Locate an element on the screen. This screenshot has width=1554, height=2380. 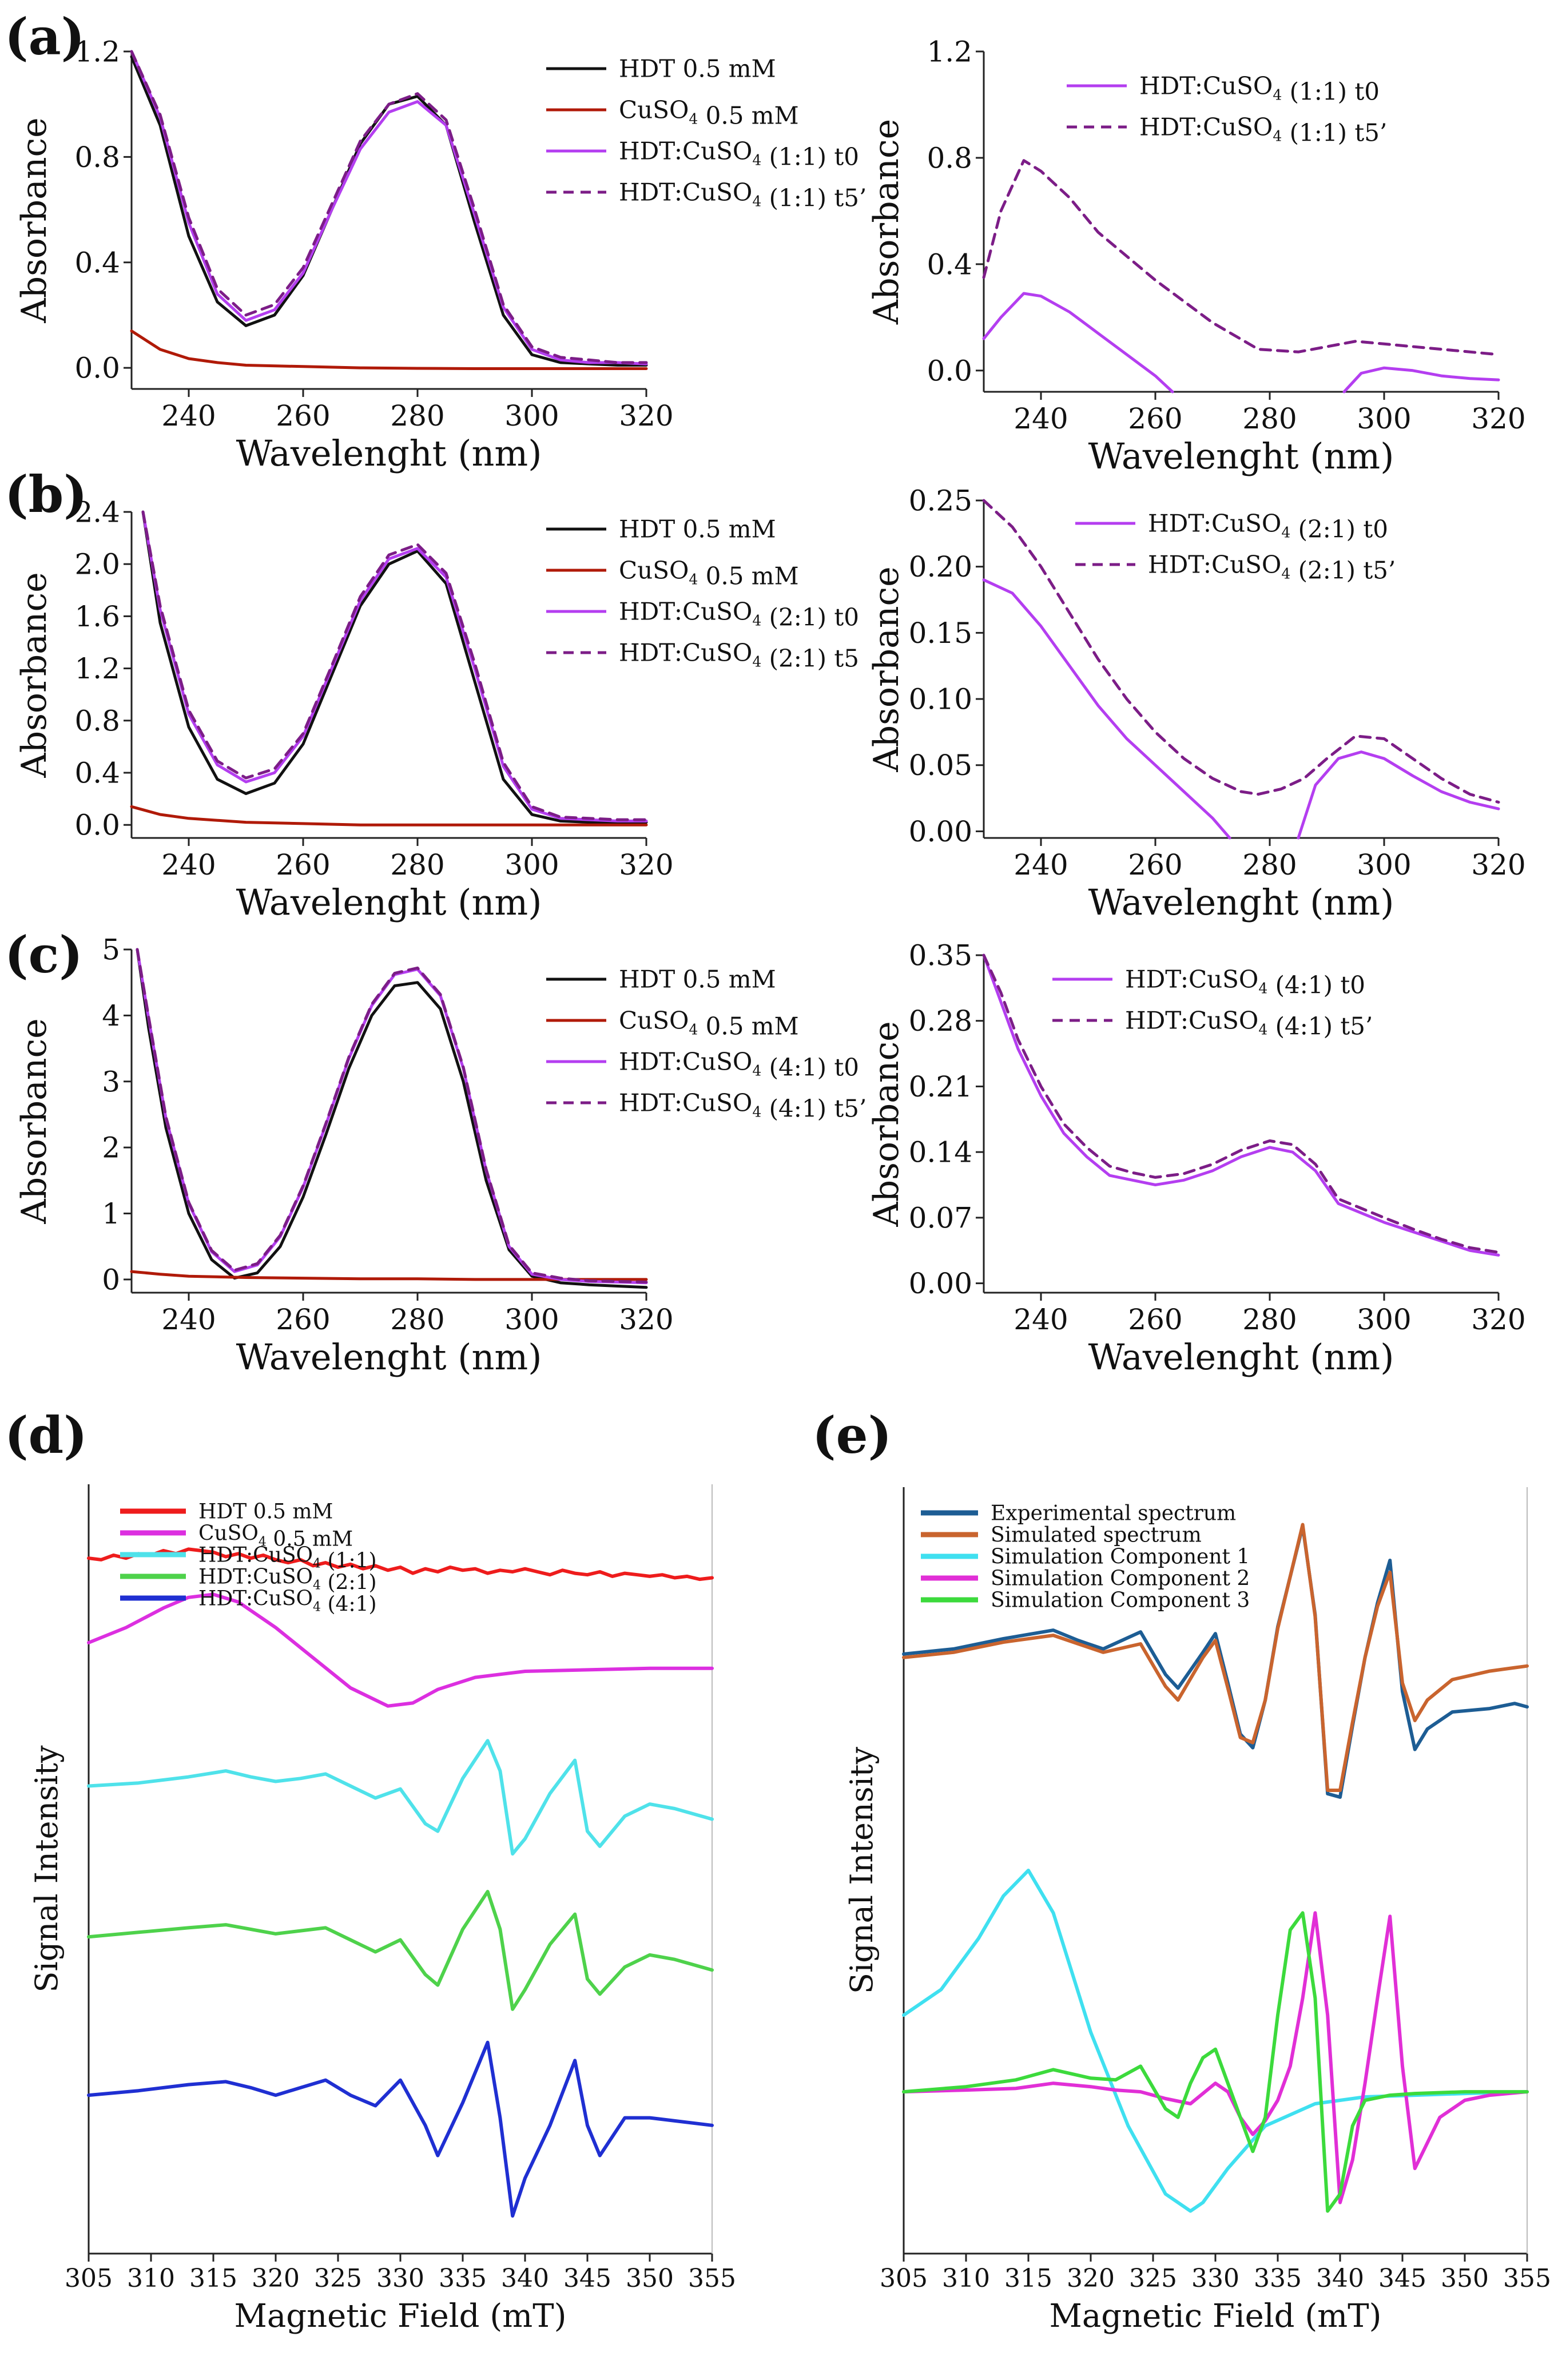
y-tick-label: 0.14 is located at coordinates (941, 1152).